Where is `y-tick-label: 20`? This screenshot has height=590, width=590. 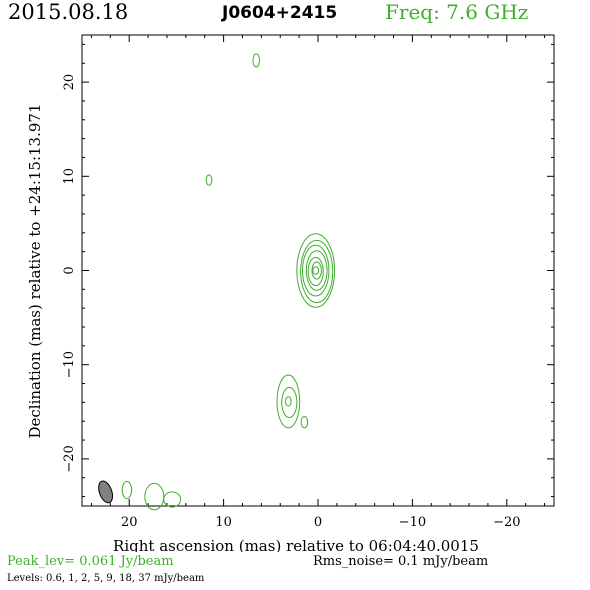 y-tick-label: 20 is located at coordinates (69, 82).